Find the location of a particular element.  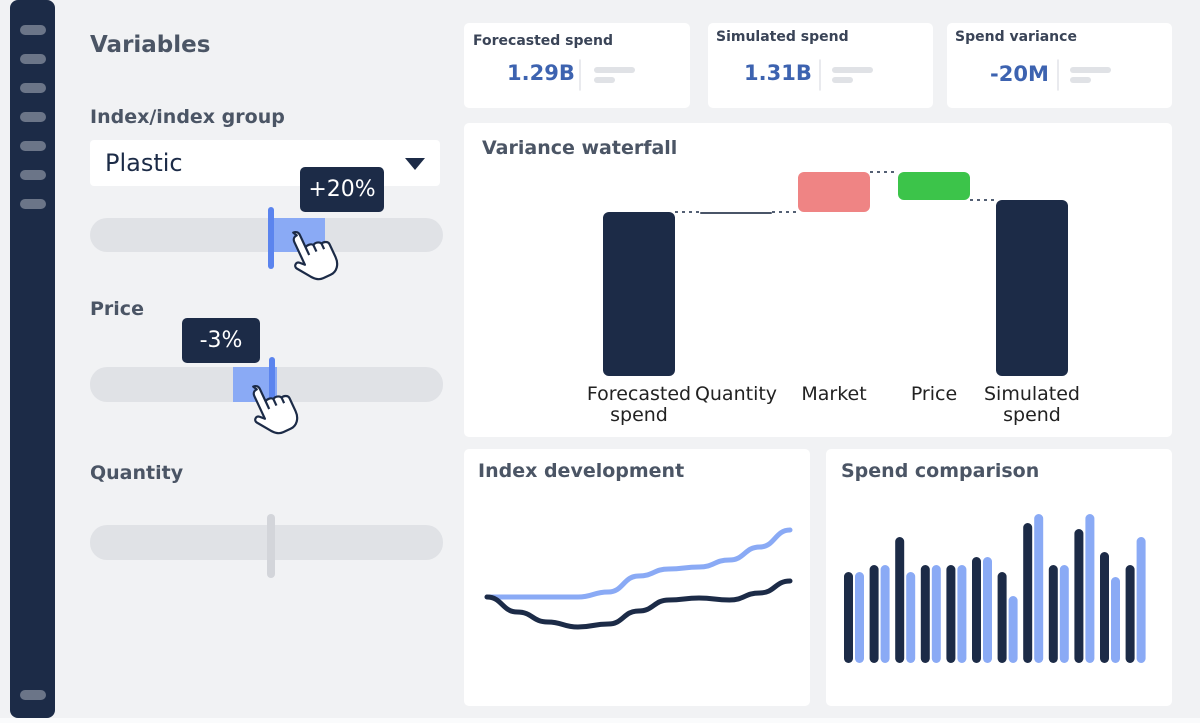

category-label: Simulated spend is located at coordinates (1031, 404).